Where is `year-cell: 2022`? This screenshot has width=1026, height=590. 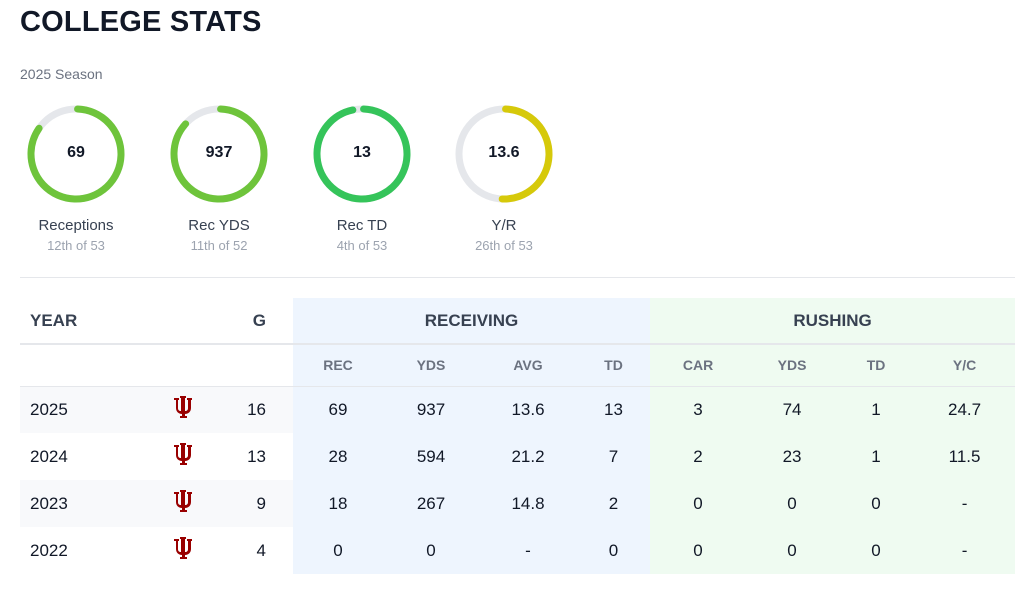 year-cell: 2022 is located at coordinates (49, 550).